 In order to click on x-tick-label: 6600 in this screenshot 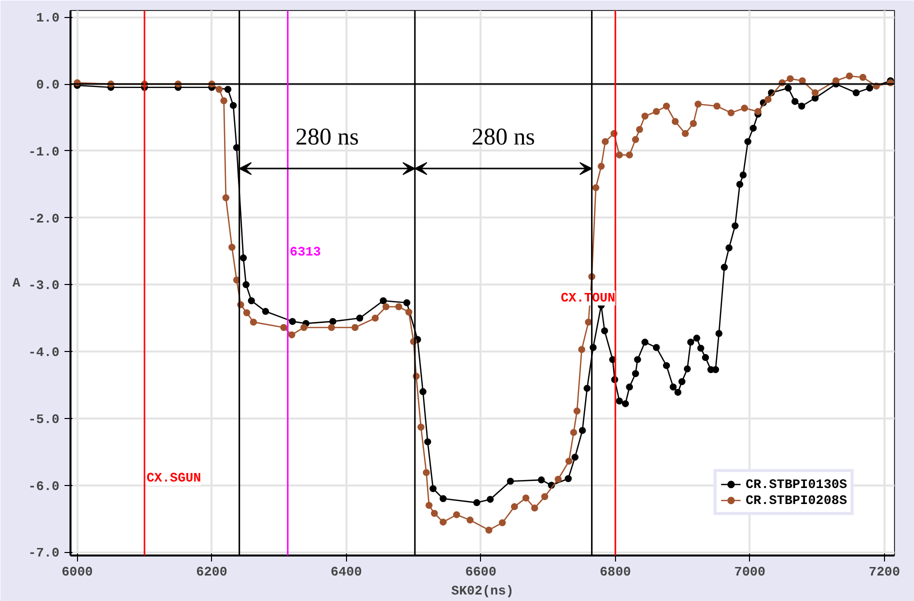, I will do `click(481, 572)`.